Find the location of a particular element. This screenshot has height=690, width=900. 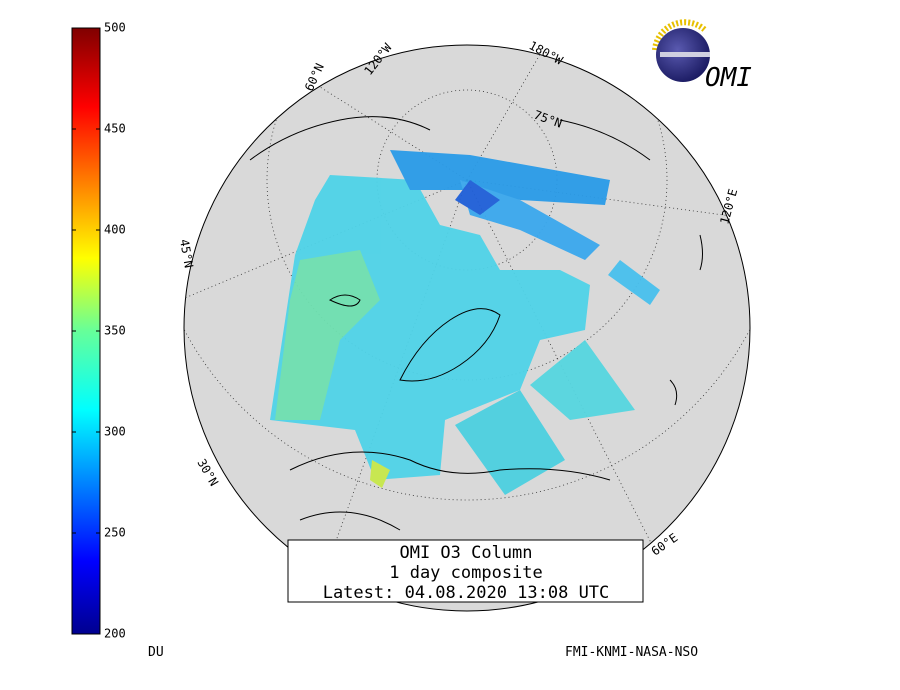

logo-text: OMI is located at coordinates (728, 78).